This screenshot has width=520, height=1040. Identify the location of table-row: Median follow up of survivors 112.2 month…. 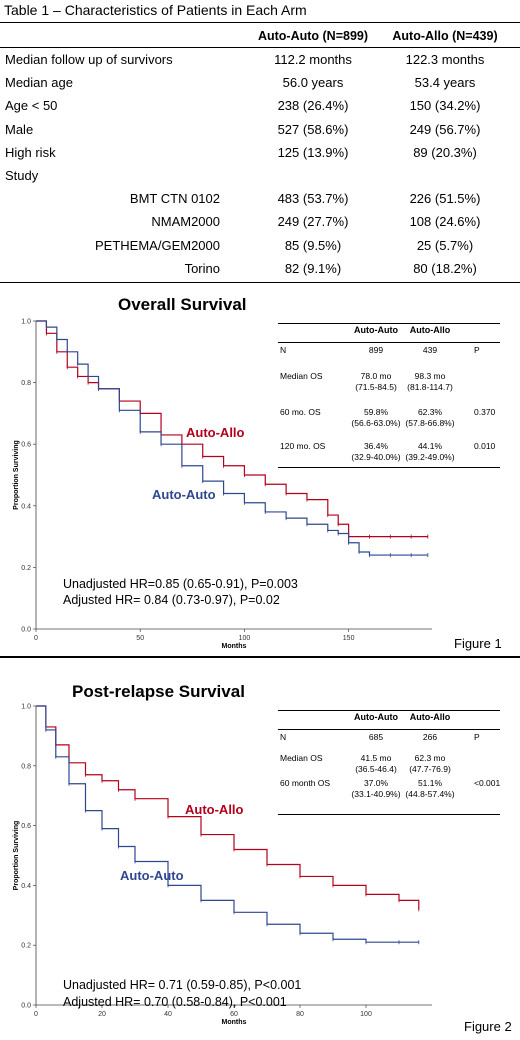
(260, 63).